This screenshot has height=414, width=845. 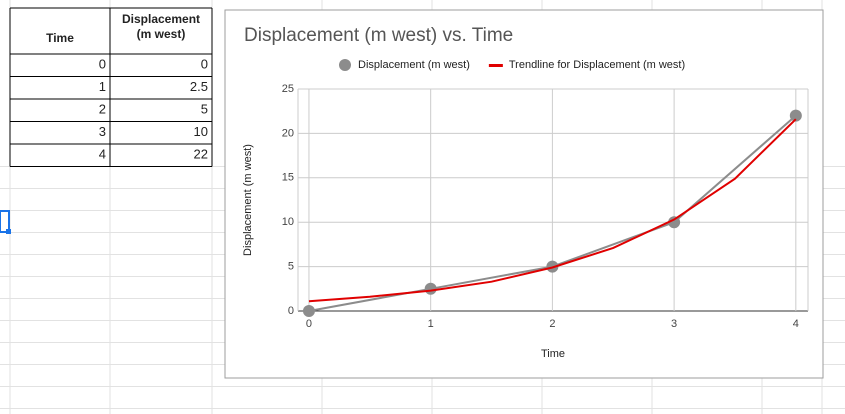 I want to click on table-cell: 22, so click(x=201, y=154).